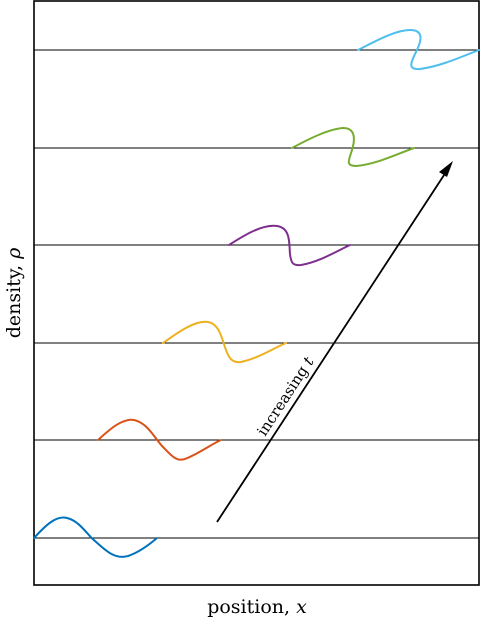 Image resolution: width=481 pixels, height=620 pixels. I want to click on x-axis-label-symbol: x, so click(301, 607).